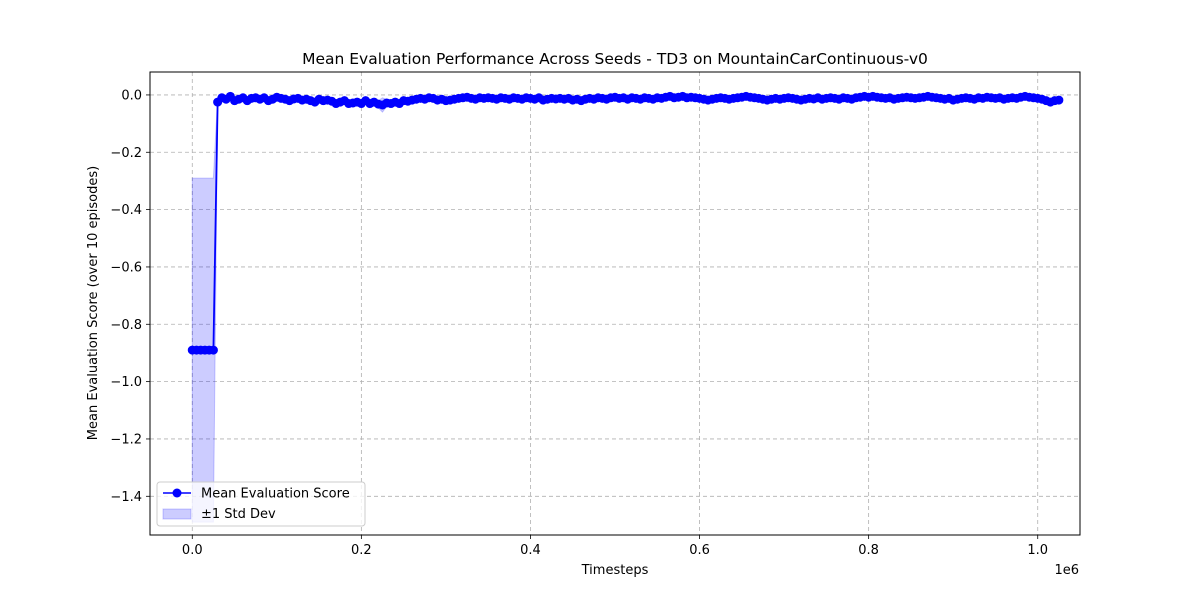  Describe the element at coordinates (126, 497) in the screenshot. I see `y-tick-label: −1.4` at that location.